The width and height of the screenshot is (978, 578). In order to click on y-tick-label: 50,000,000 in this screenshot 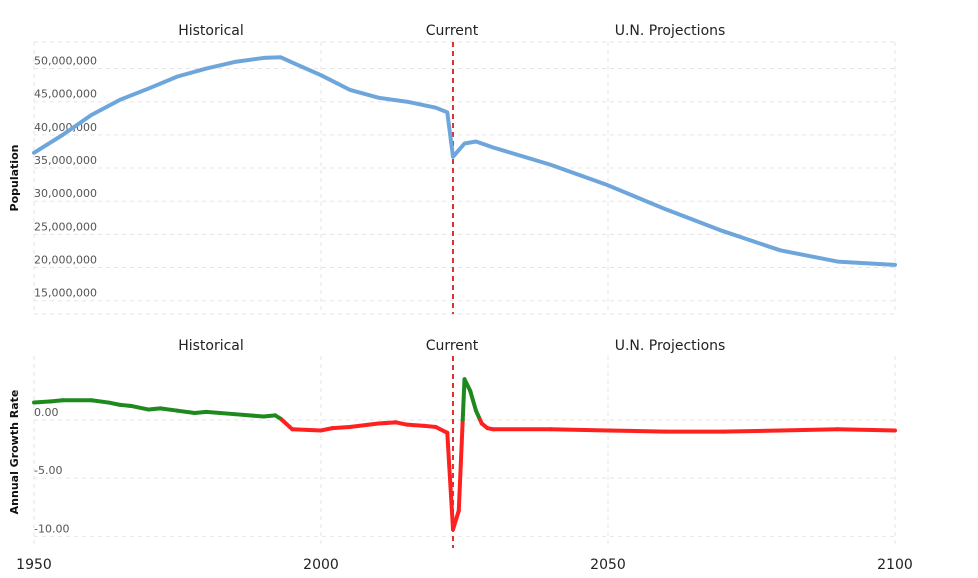, I will do `click(65, 61)`.